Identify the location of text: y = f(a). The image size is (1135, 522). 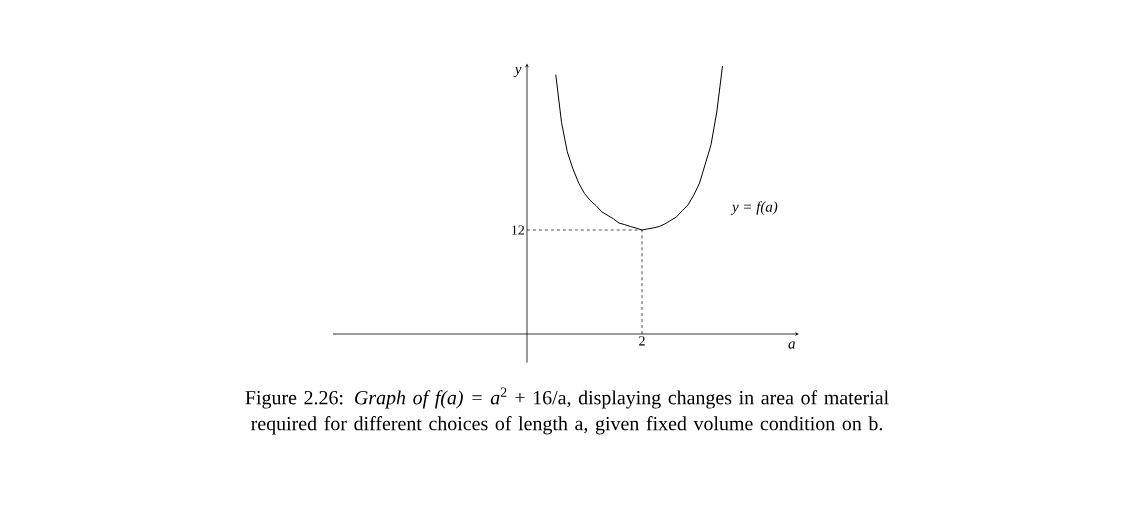
(754, 208).